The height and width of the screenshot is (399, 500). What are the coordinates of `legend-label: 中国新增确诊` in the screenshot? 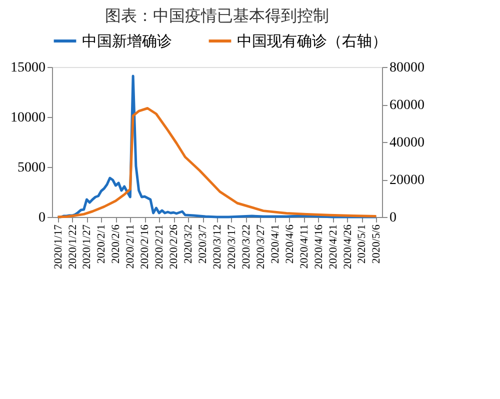 It's located at (127, 41).